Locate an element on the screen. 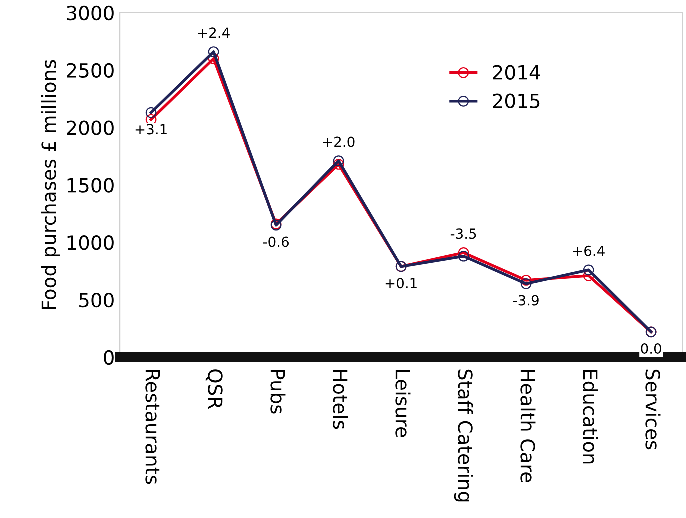  legend-label: 2014 is located at coordinates (516, 72).